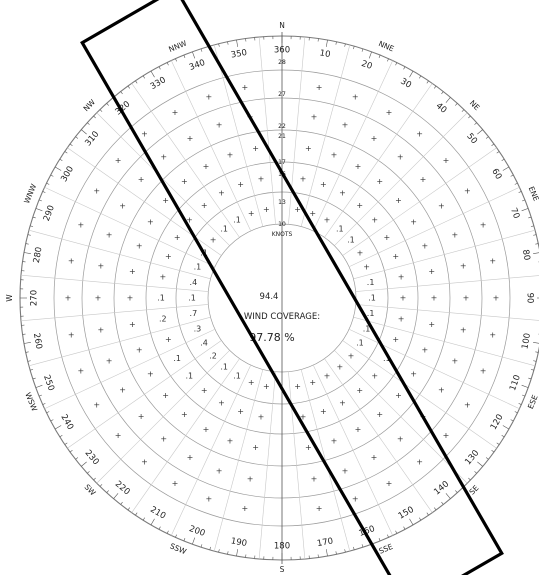  I want to click on cardinal-label-ssw: SSW, so click(179, 548).